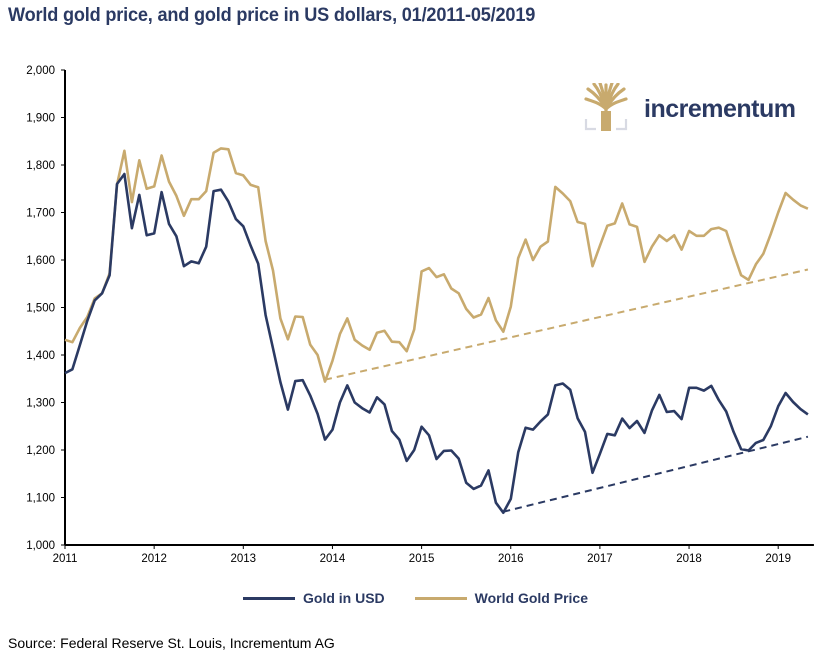  I want to click on y-tick-label: 2,000, so click(40, 71).